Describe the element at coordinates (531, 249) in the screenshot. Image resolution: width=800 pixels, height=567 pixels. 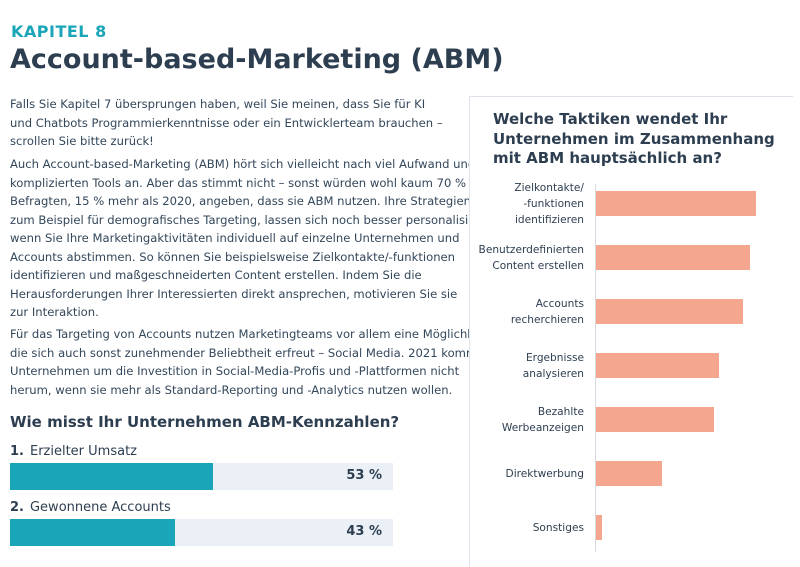
I see `chart-category-label-line: Benutzerdefinierten` at that location.